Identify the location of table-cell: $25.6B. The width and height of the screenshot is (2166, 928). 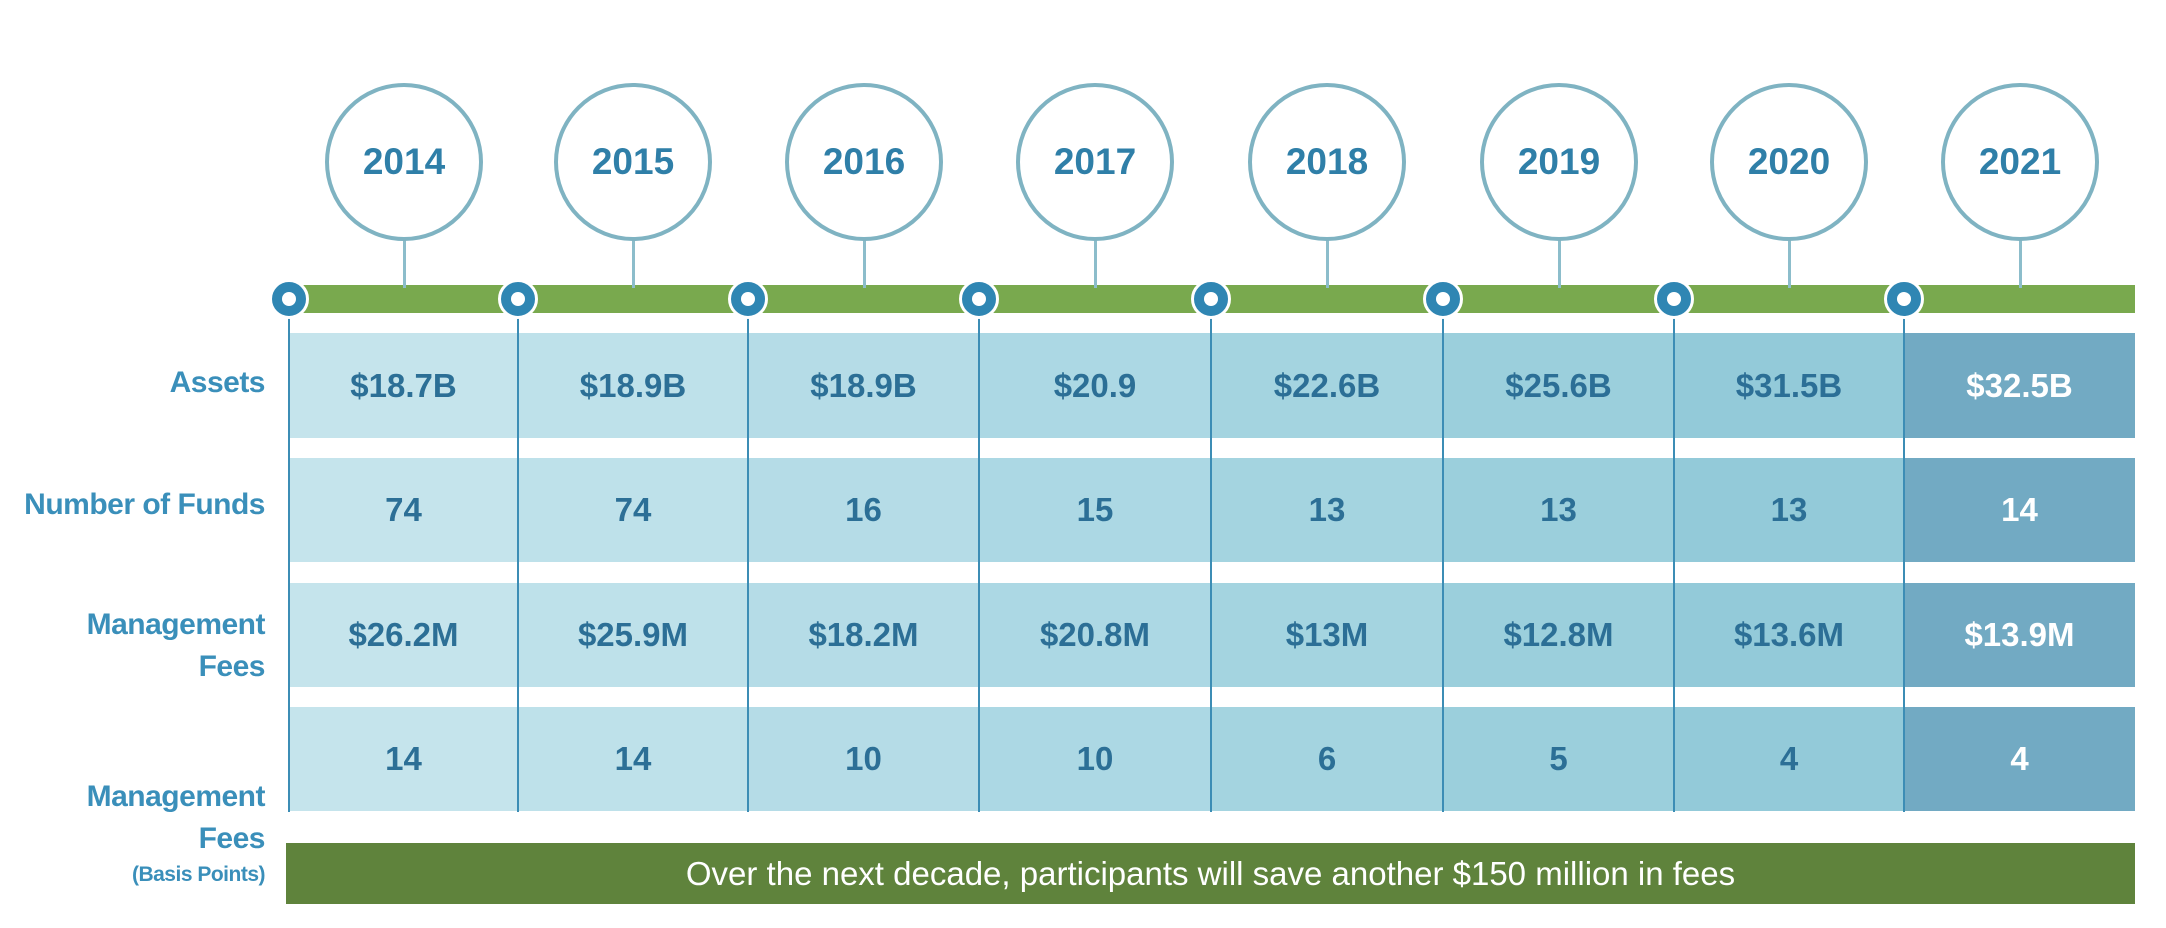
(1558, 385).